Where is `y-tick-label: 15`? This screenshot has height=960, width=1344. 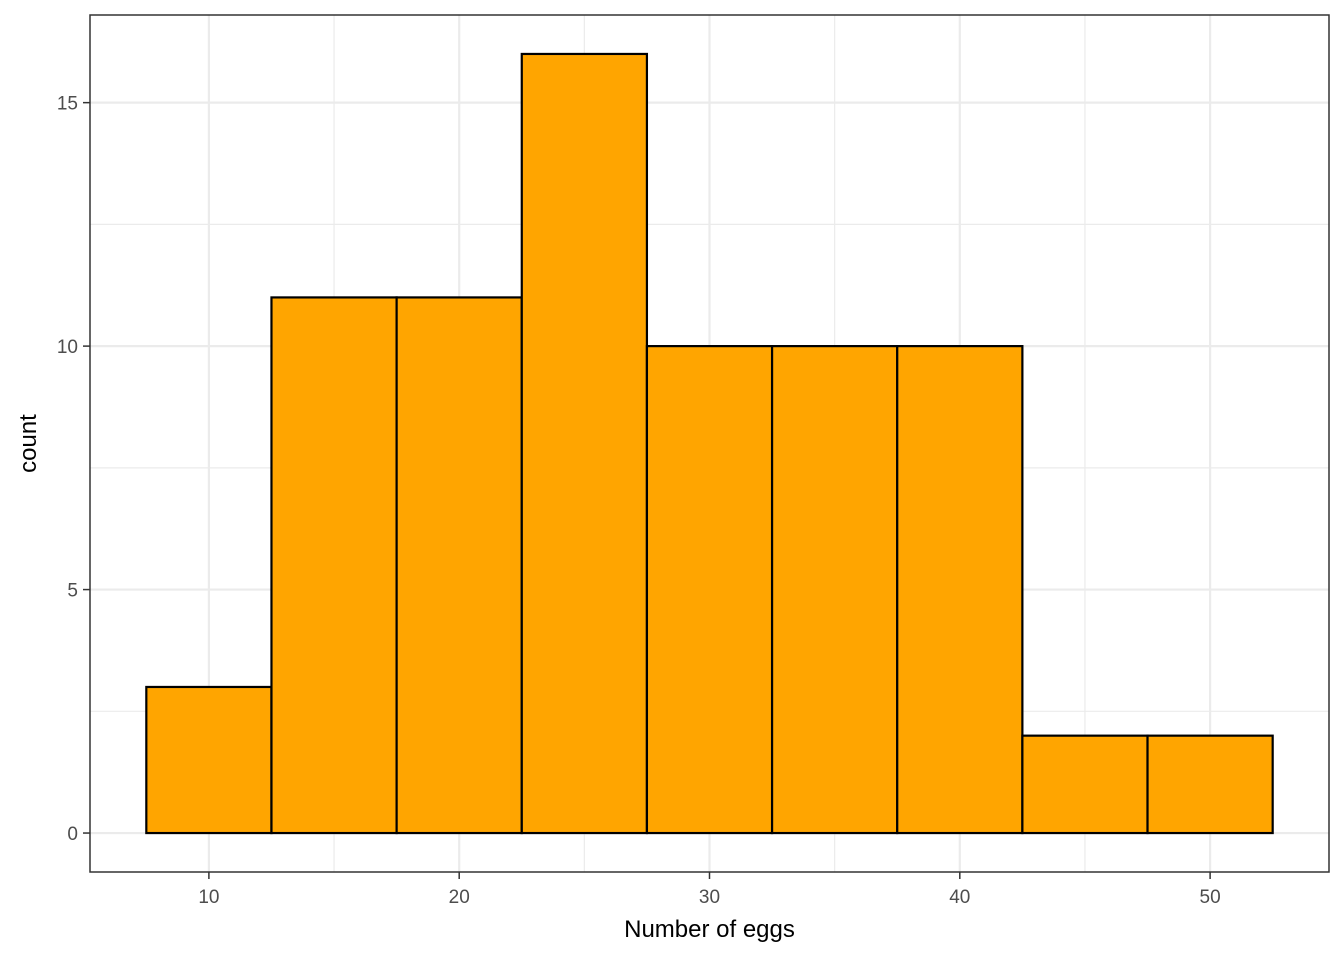
y-tick-label: 15 is located at coordinates (67, 104).